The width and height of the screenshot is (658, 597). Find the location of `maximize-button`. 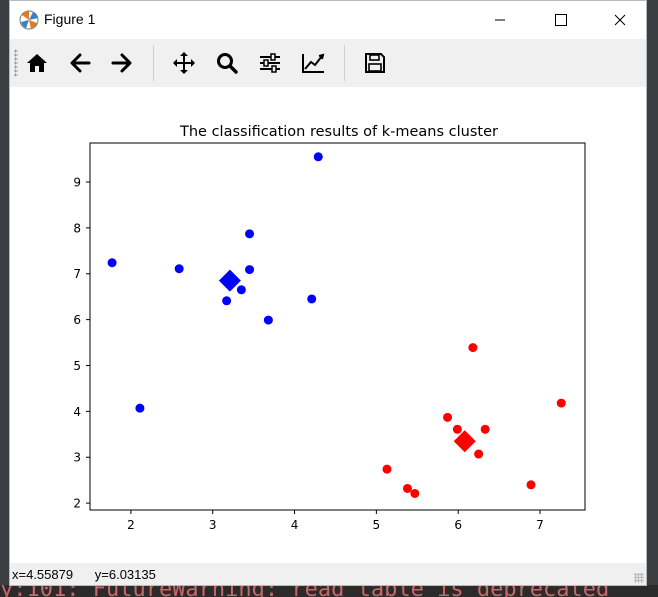

maximize-button is located at coordinates (561, 20).